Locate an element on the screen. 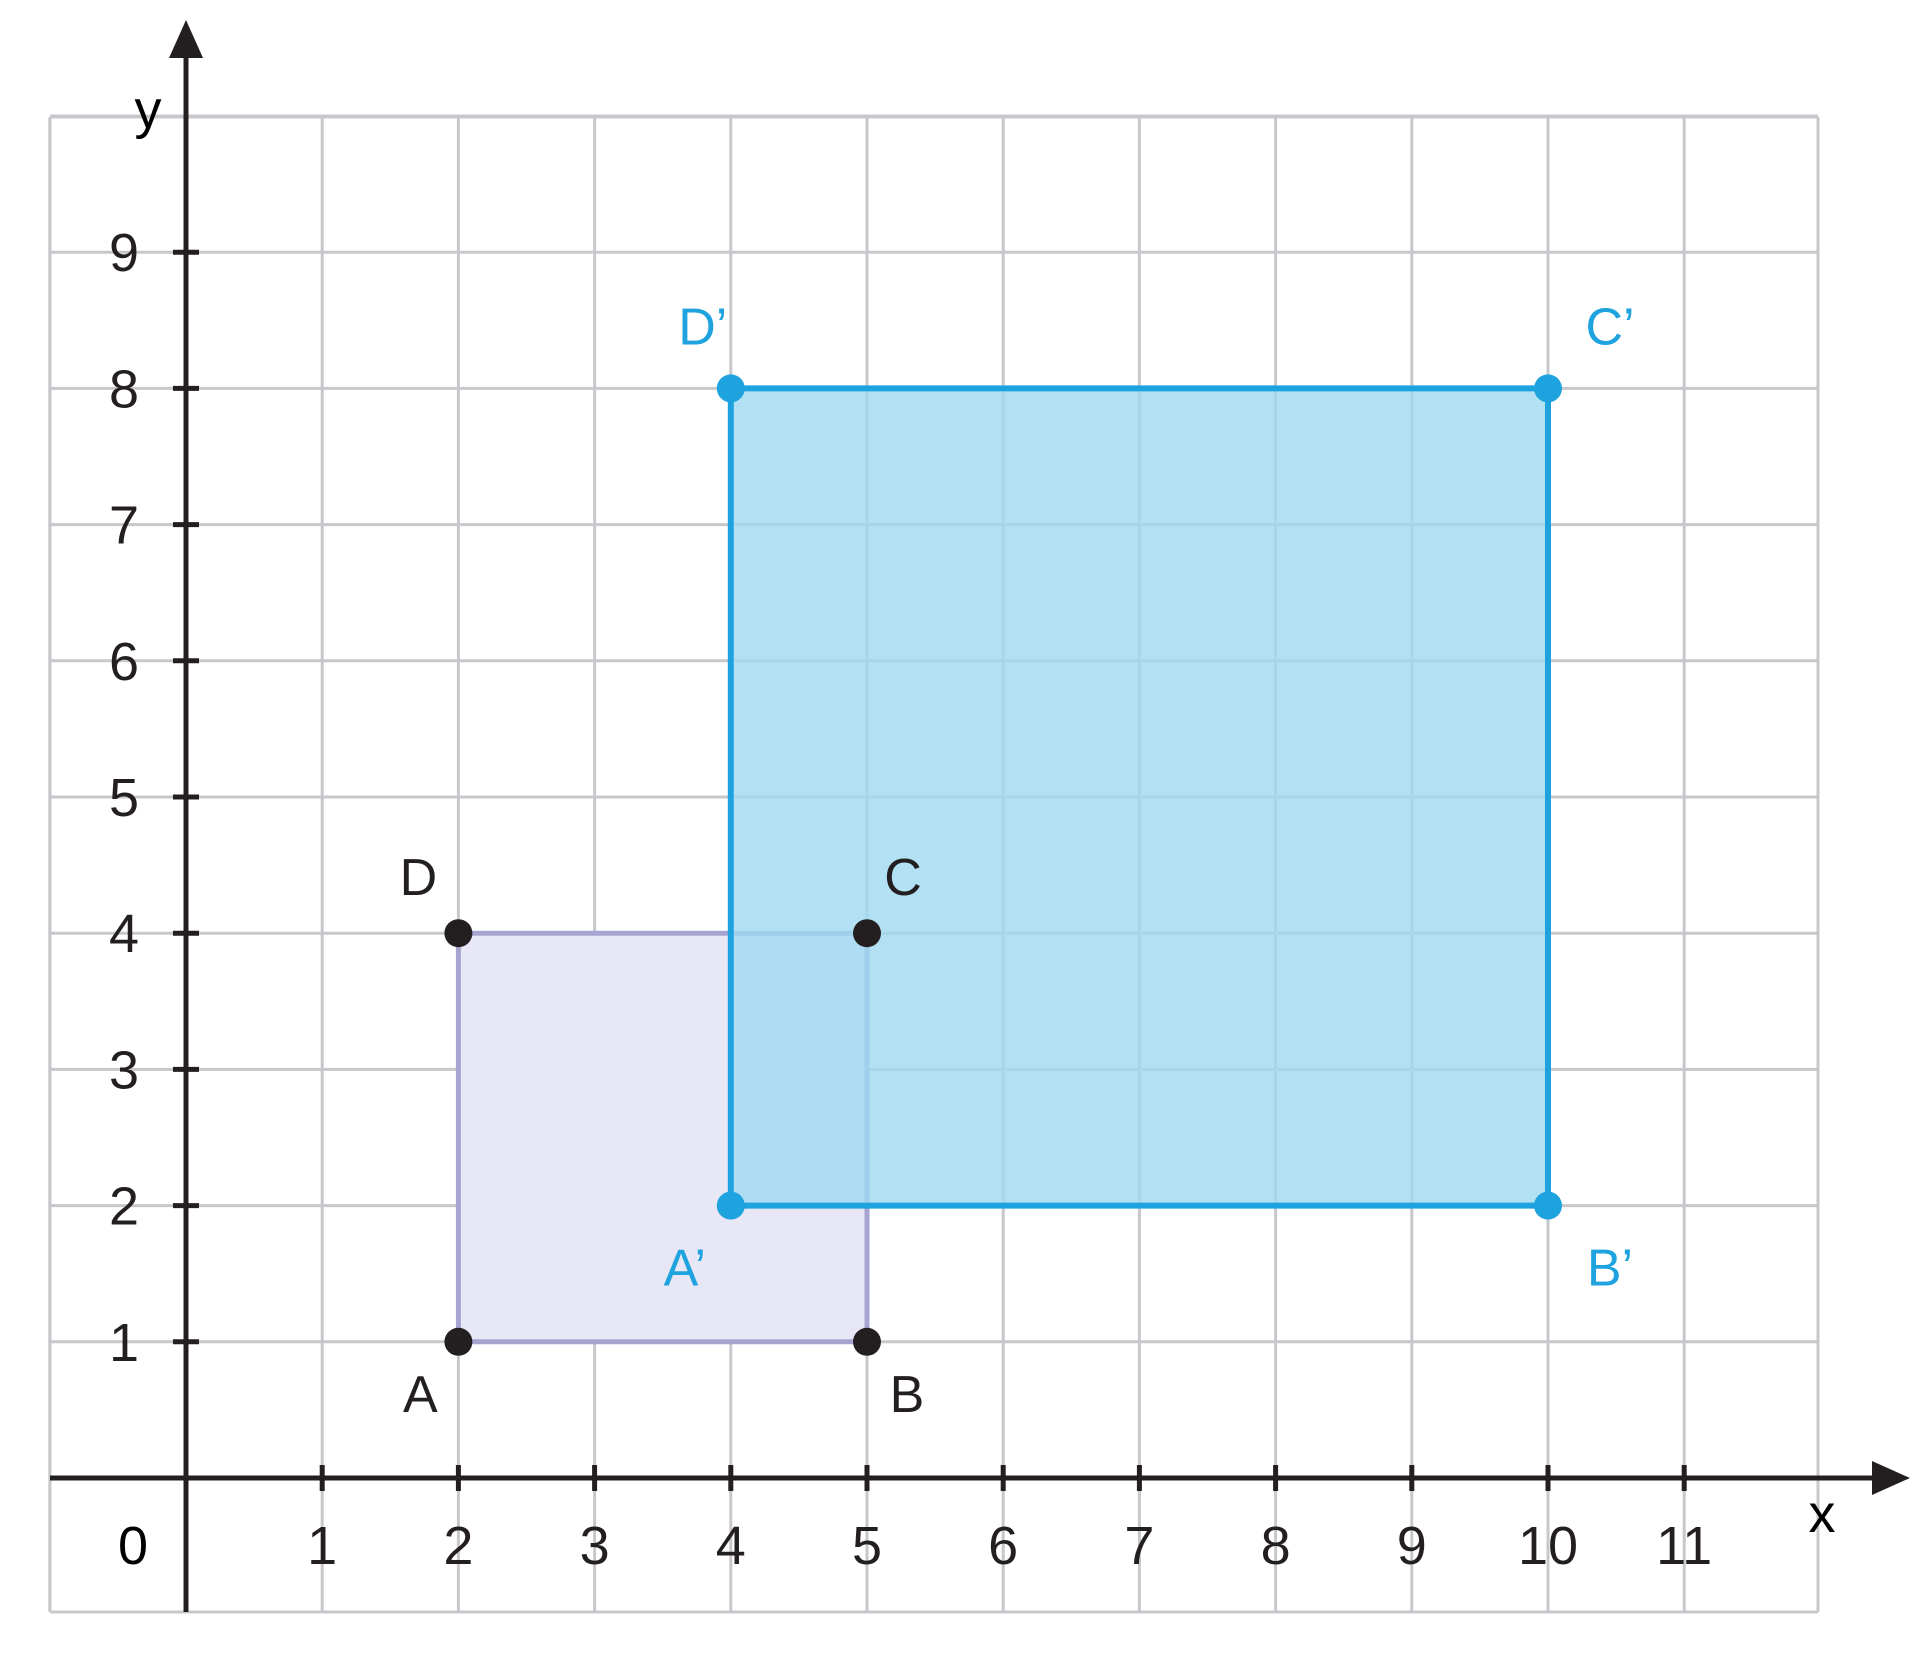 The height and width of the screenshot is (1656, 1920). point-label: C’ is located at coordinates (1609, 327).